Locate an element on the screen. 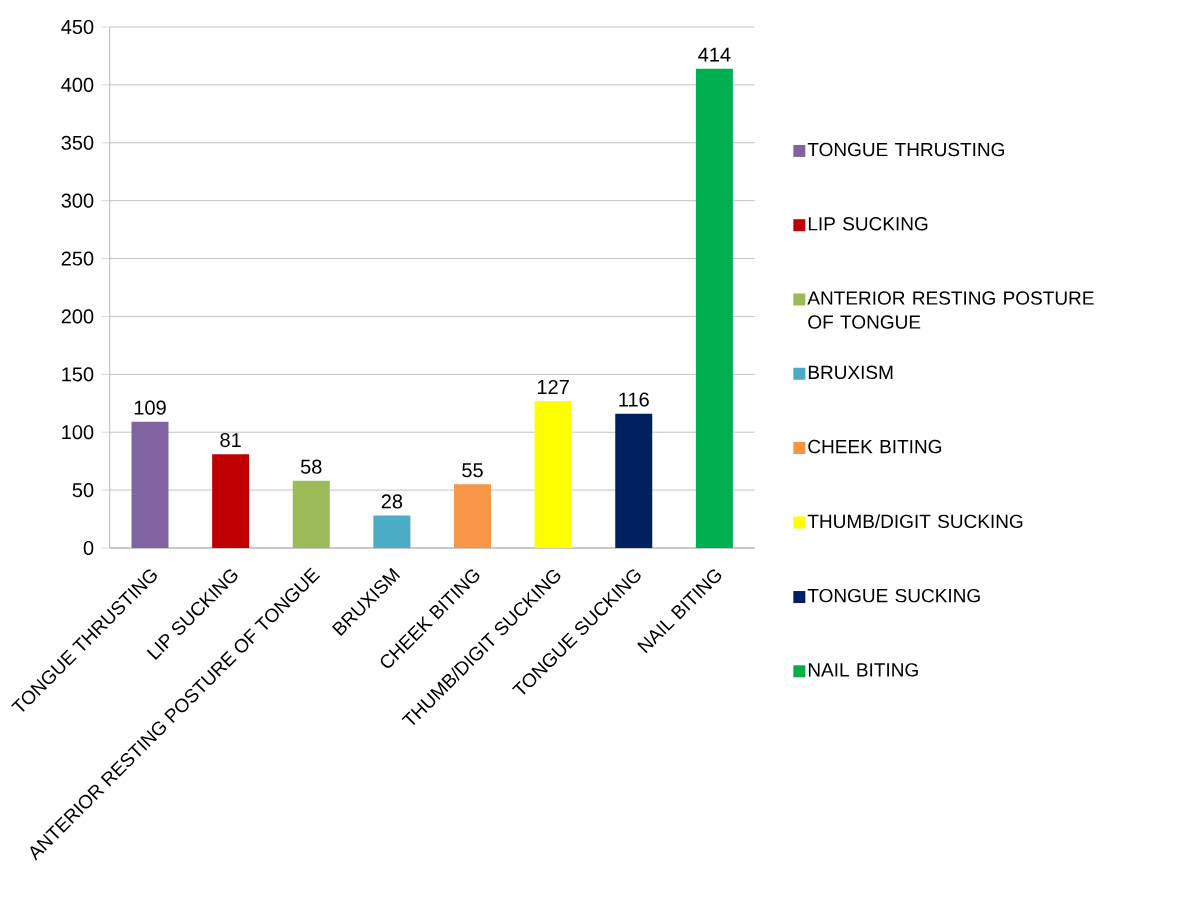 The image size is (1191, 900). y-tick-label: 250 is located at coordinates (77, 258).